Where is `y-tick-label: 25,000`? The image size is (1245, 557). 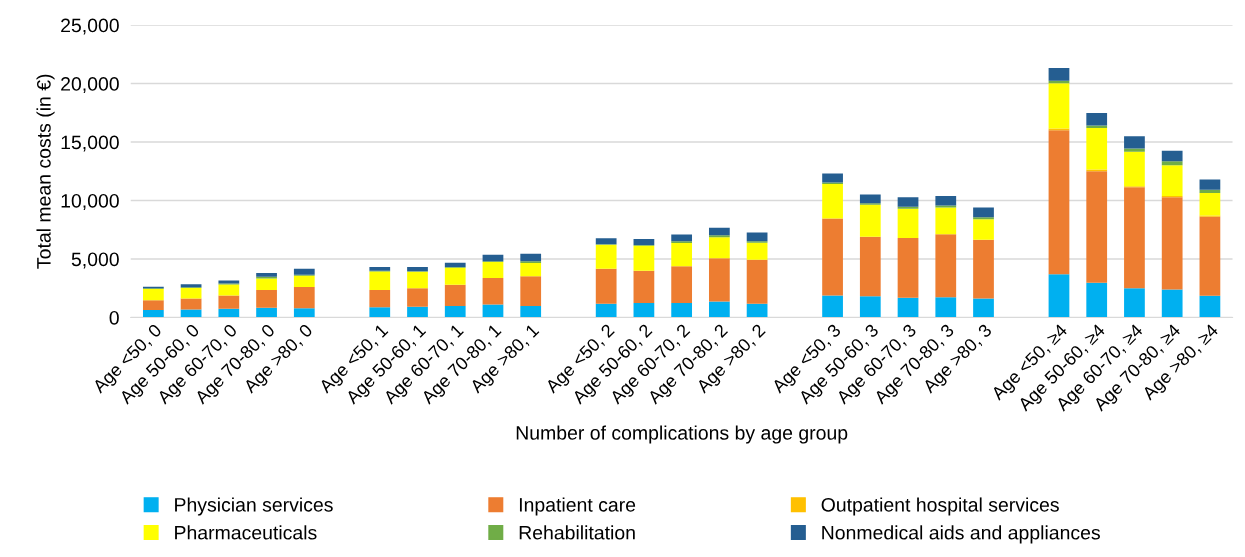 y-tick-label: 25,000 is located at coordinates (90, 26).